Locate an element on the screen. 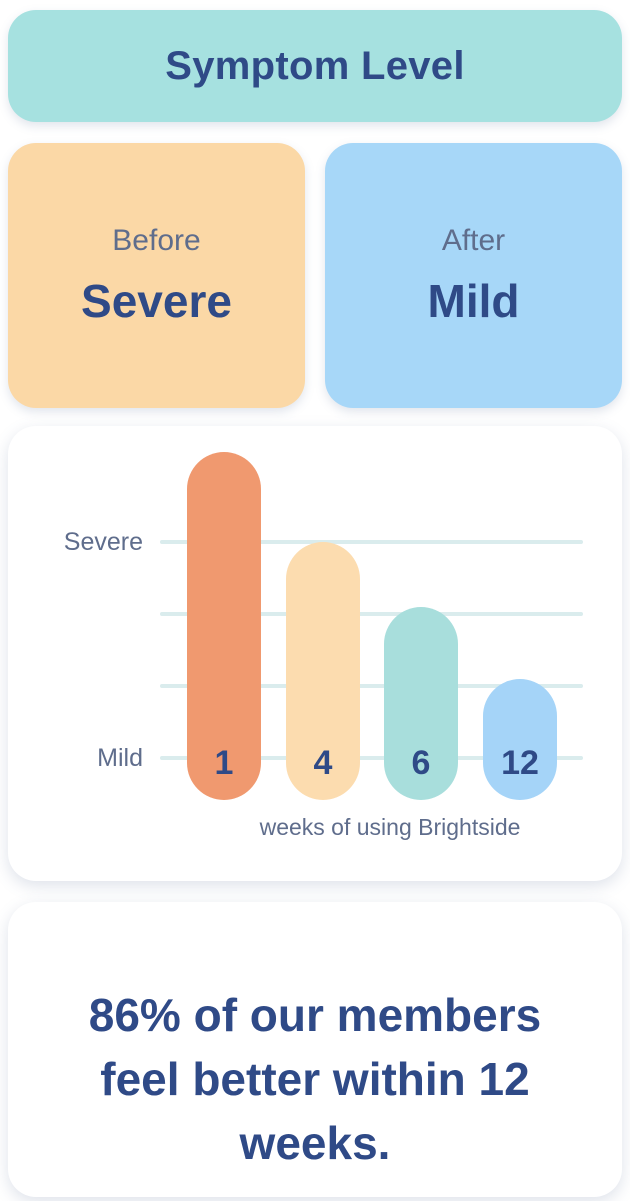 This screenshot has width=630, height=1201. before-card: Before Severe is located at coordinates (156, 275).